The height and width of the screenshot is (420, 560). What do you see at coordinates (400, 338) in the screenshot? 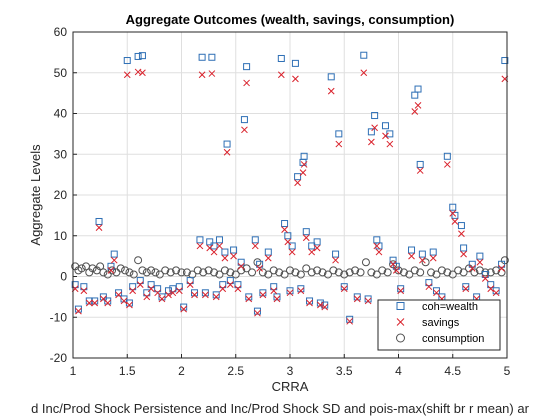
I see `legend-marker-consumption` at bounding box center [400, 338].